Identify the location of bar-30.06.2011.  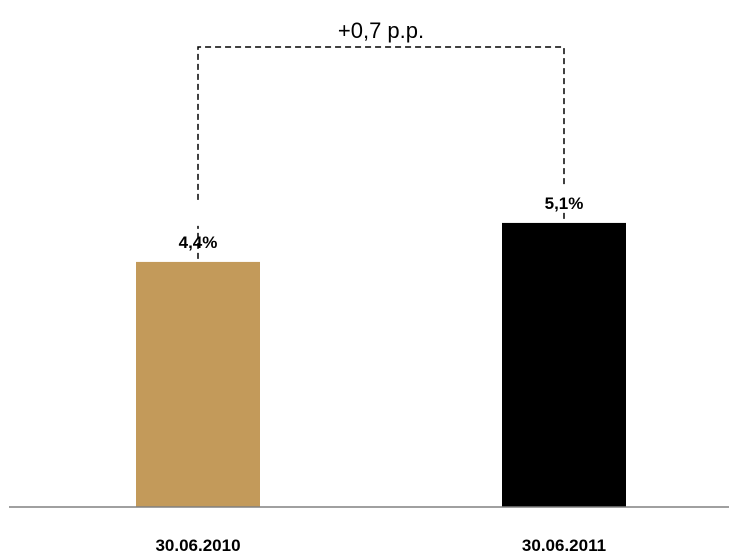
(564, 364).